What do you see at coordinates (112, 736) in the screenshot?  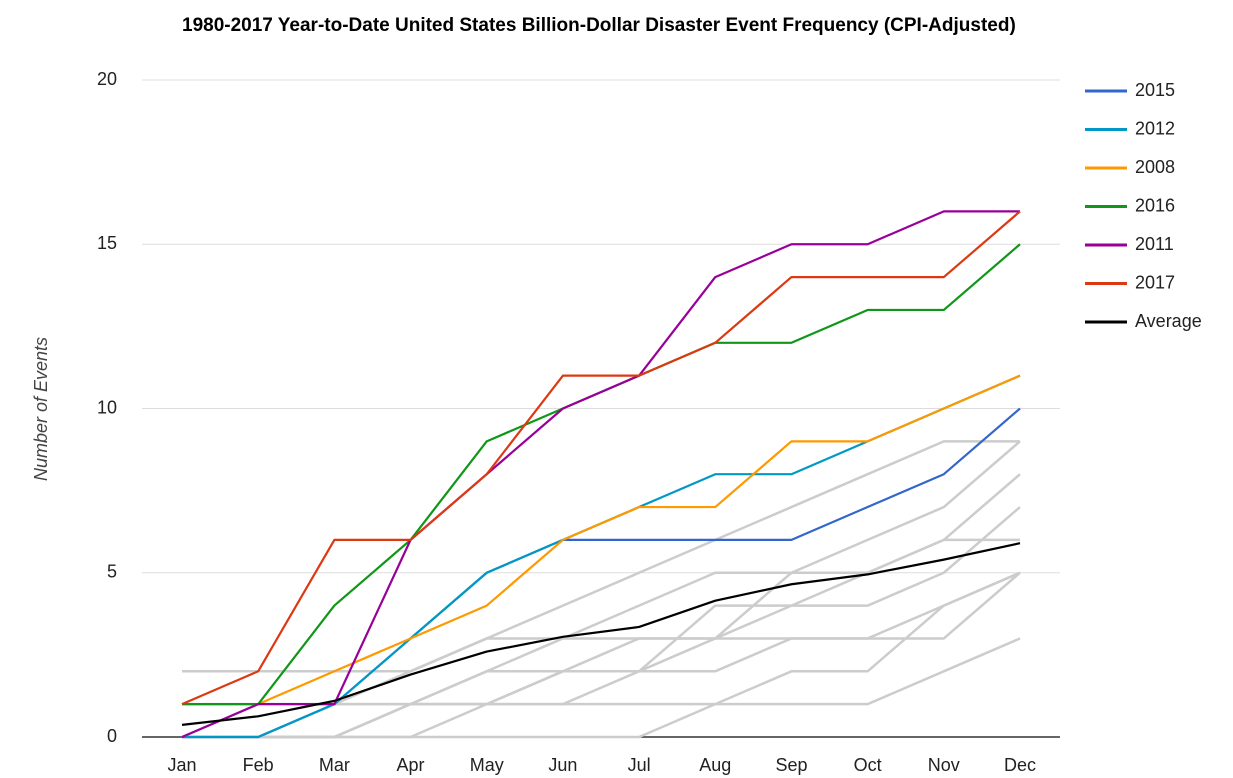 I see `y-tick-label: 0` at bounding box center [112, 736].